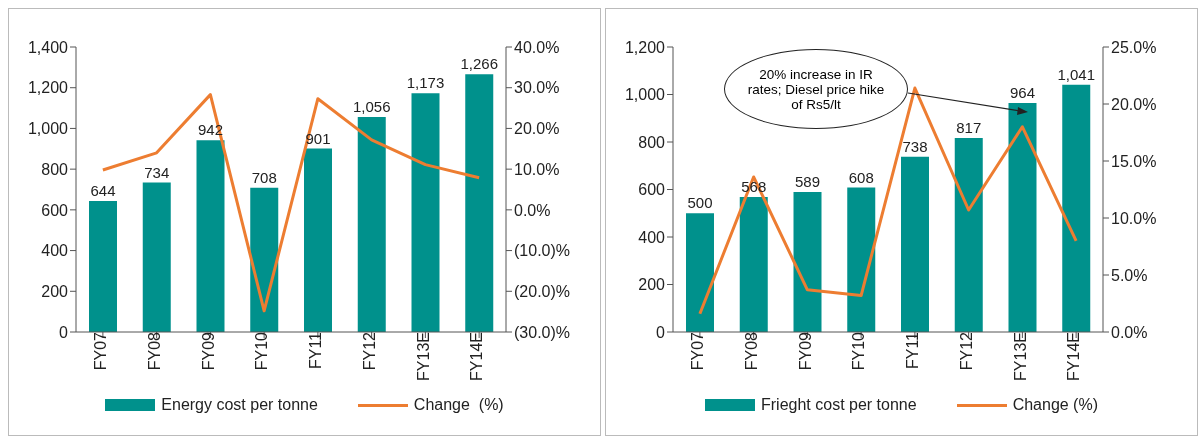  What do you see at coordinates (861, 177) in the screenshot?
I see `data-label: 608` at bounding box center [861, 177].